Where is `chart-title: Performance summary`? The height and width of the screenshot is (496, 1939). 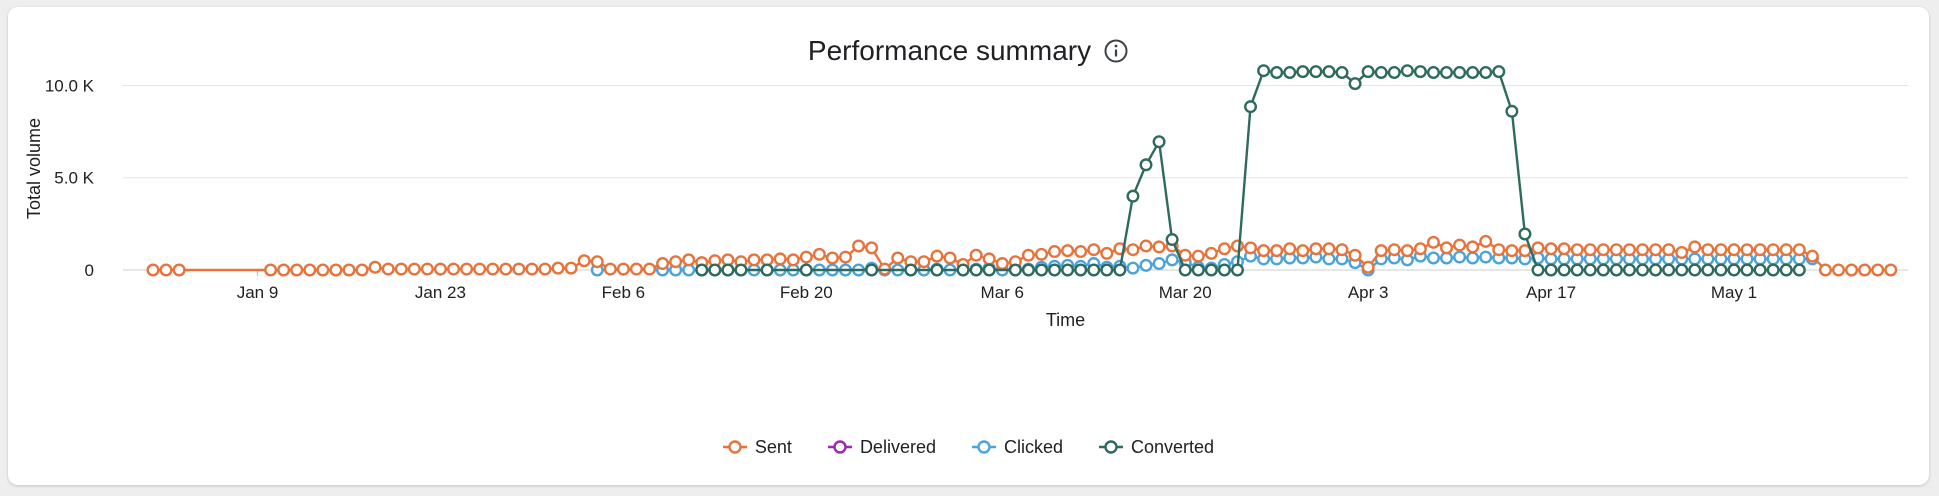
chart-title: Performance summary is located at coordinates (949, 50).